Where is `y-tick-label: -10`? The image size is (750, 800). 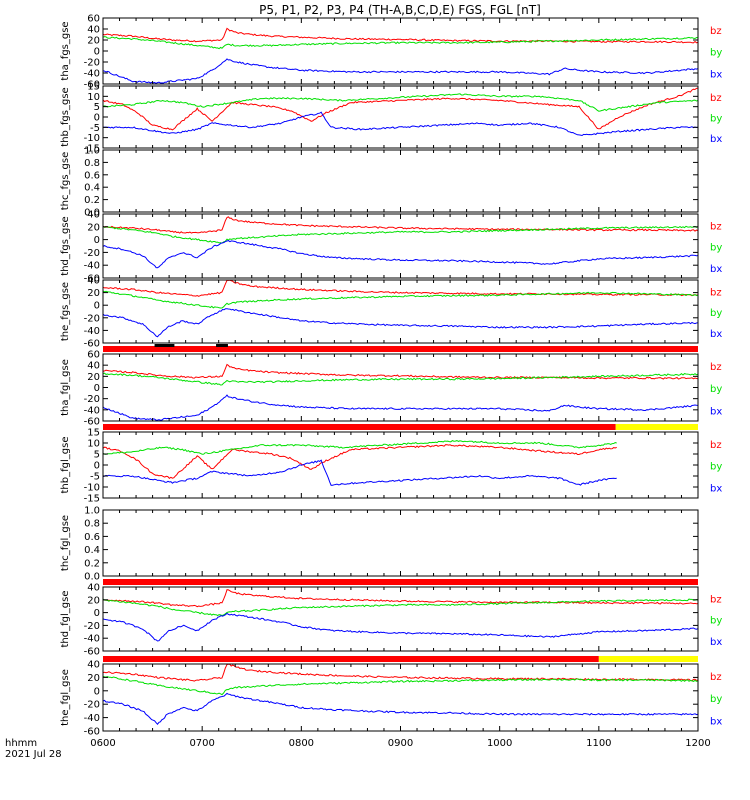
y-tick-label: -10 is located at coordinates (92, 138).